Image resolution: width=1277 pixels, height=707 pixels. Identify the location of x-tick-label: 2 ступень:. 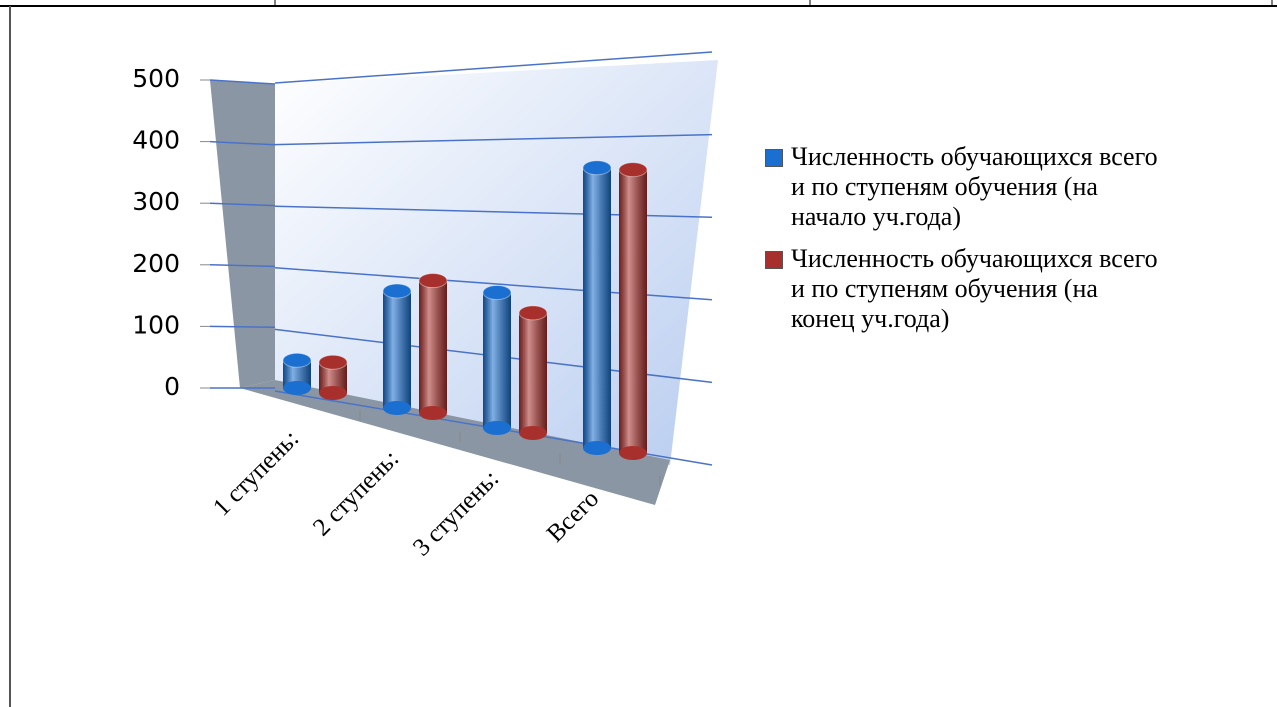
(356, 493).